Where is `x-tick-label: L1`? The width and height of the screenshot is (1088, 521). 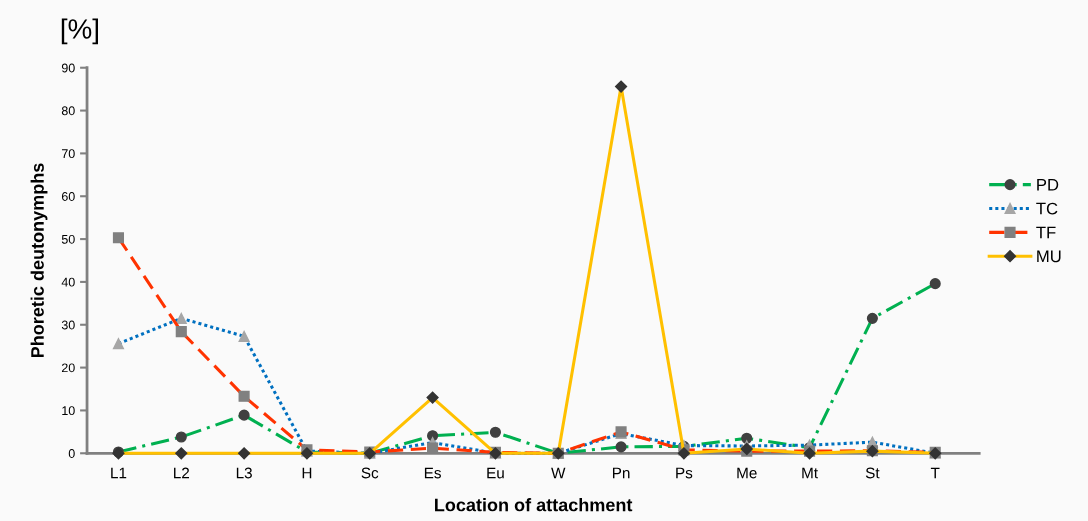 x-tick-label: L1 is located at coordinates (119, 473).